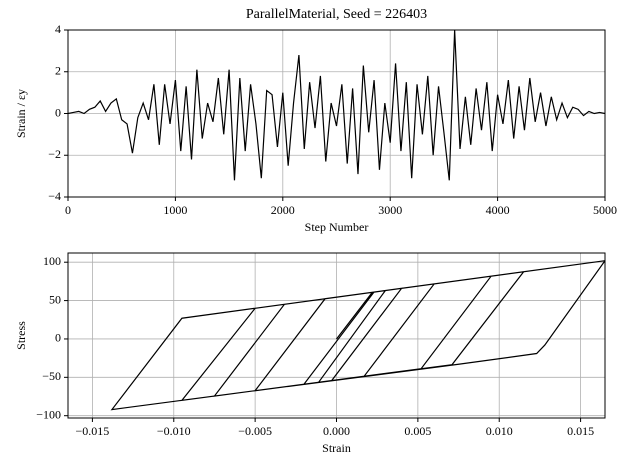  Describe the element at coordinates (58, 71) in the screenshot. I see `y-tick-label: 2` at that location.